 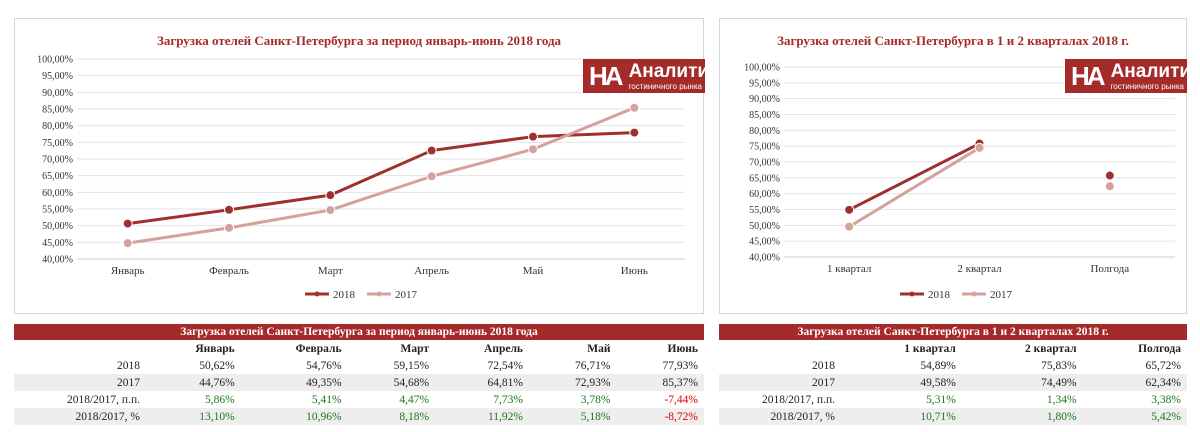 I want to click on table-cell: 49,35%, so click(x=294, y=382).